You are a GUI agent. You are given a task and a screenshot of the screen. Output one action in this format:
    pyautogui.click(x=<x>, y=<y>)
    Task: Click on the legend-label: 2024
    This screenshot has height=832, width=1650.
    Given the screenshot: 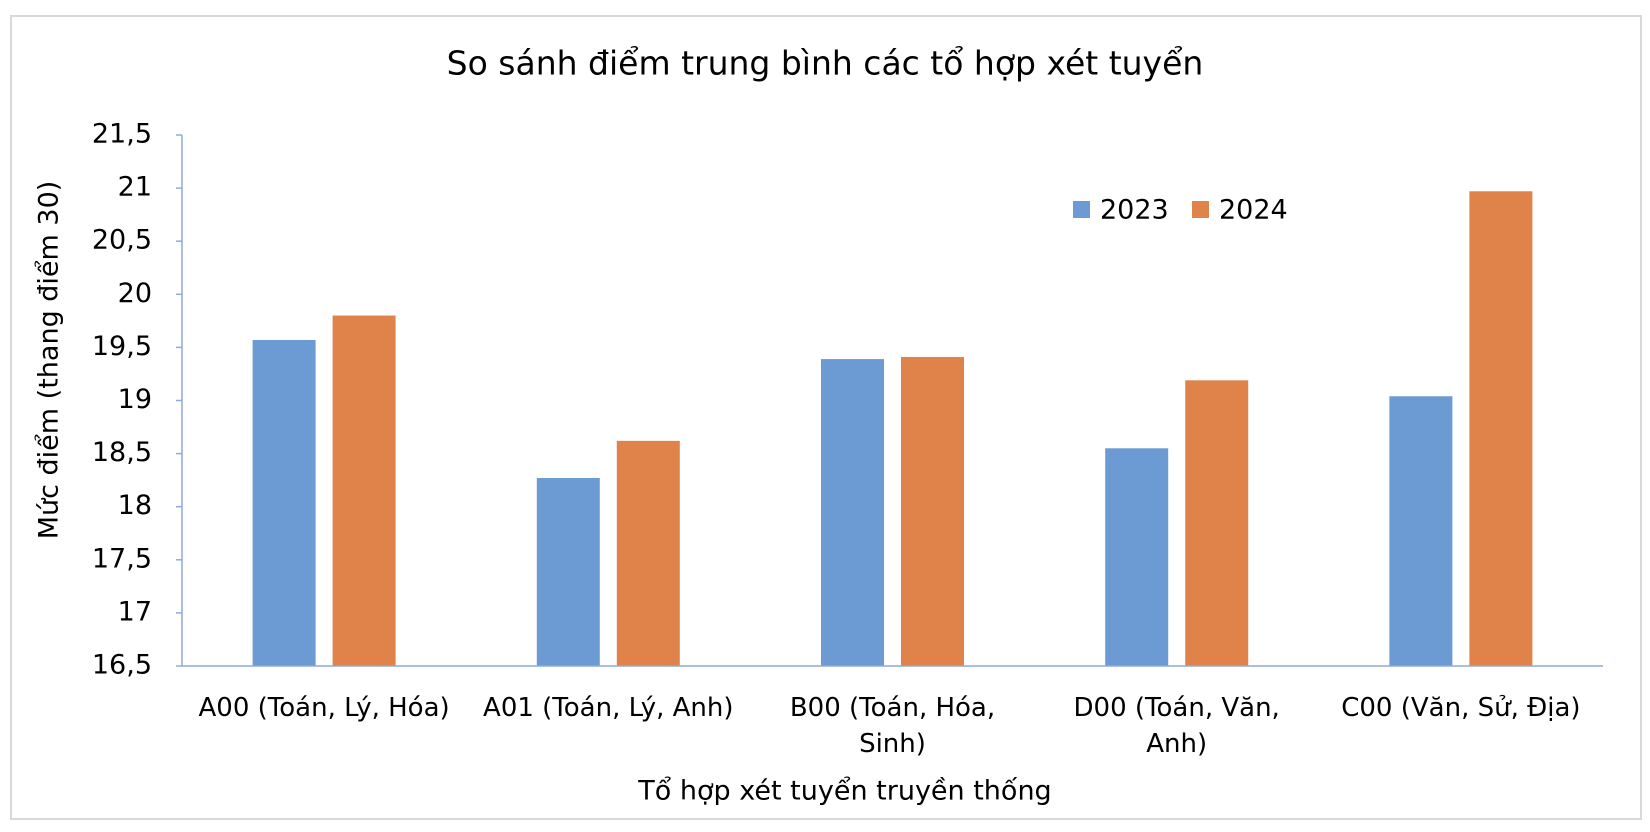 What is the action you would take?
    pyautogui.click(x=1253, y=210)
    